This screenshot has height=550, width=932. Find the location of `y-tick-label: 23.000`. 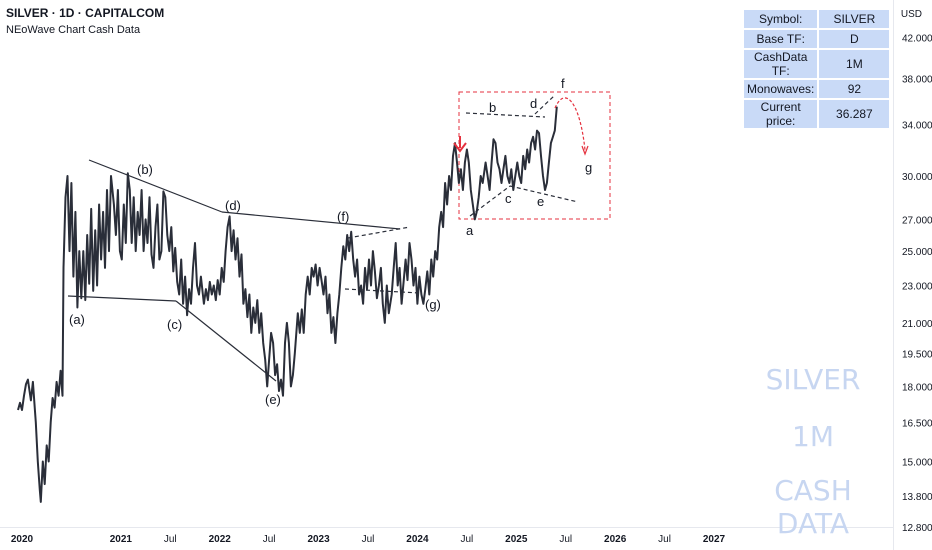

y-tick-label: 23.000 is located at coordinates (917, 286).